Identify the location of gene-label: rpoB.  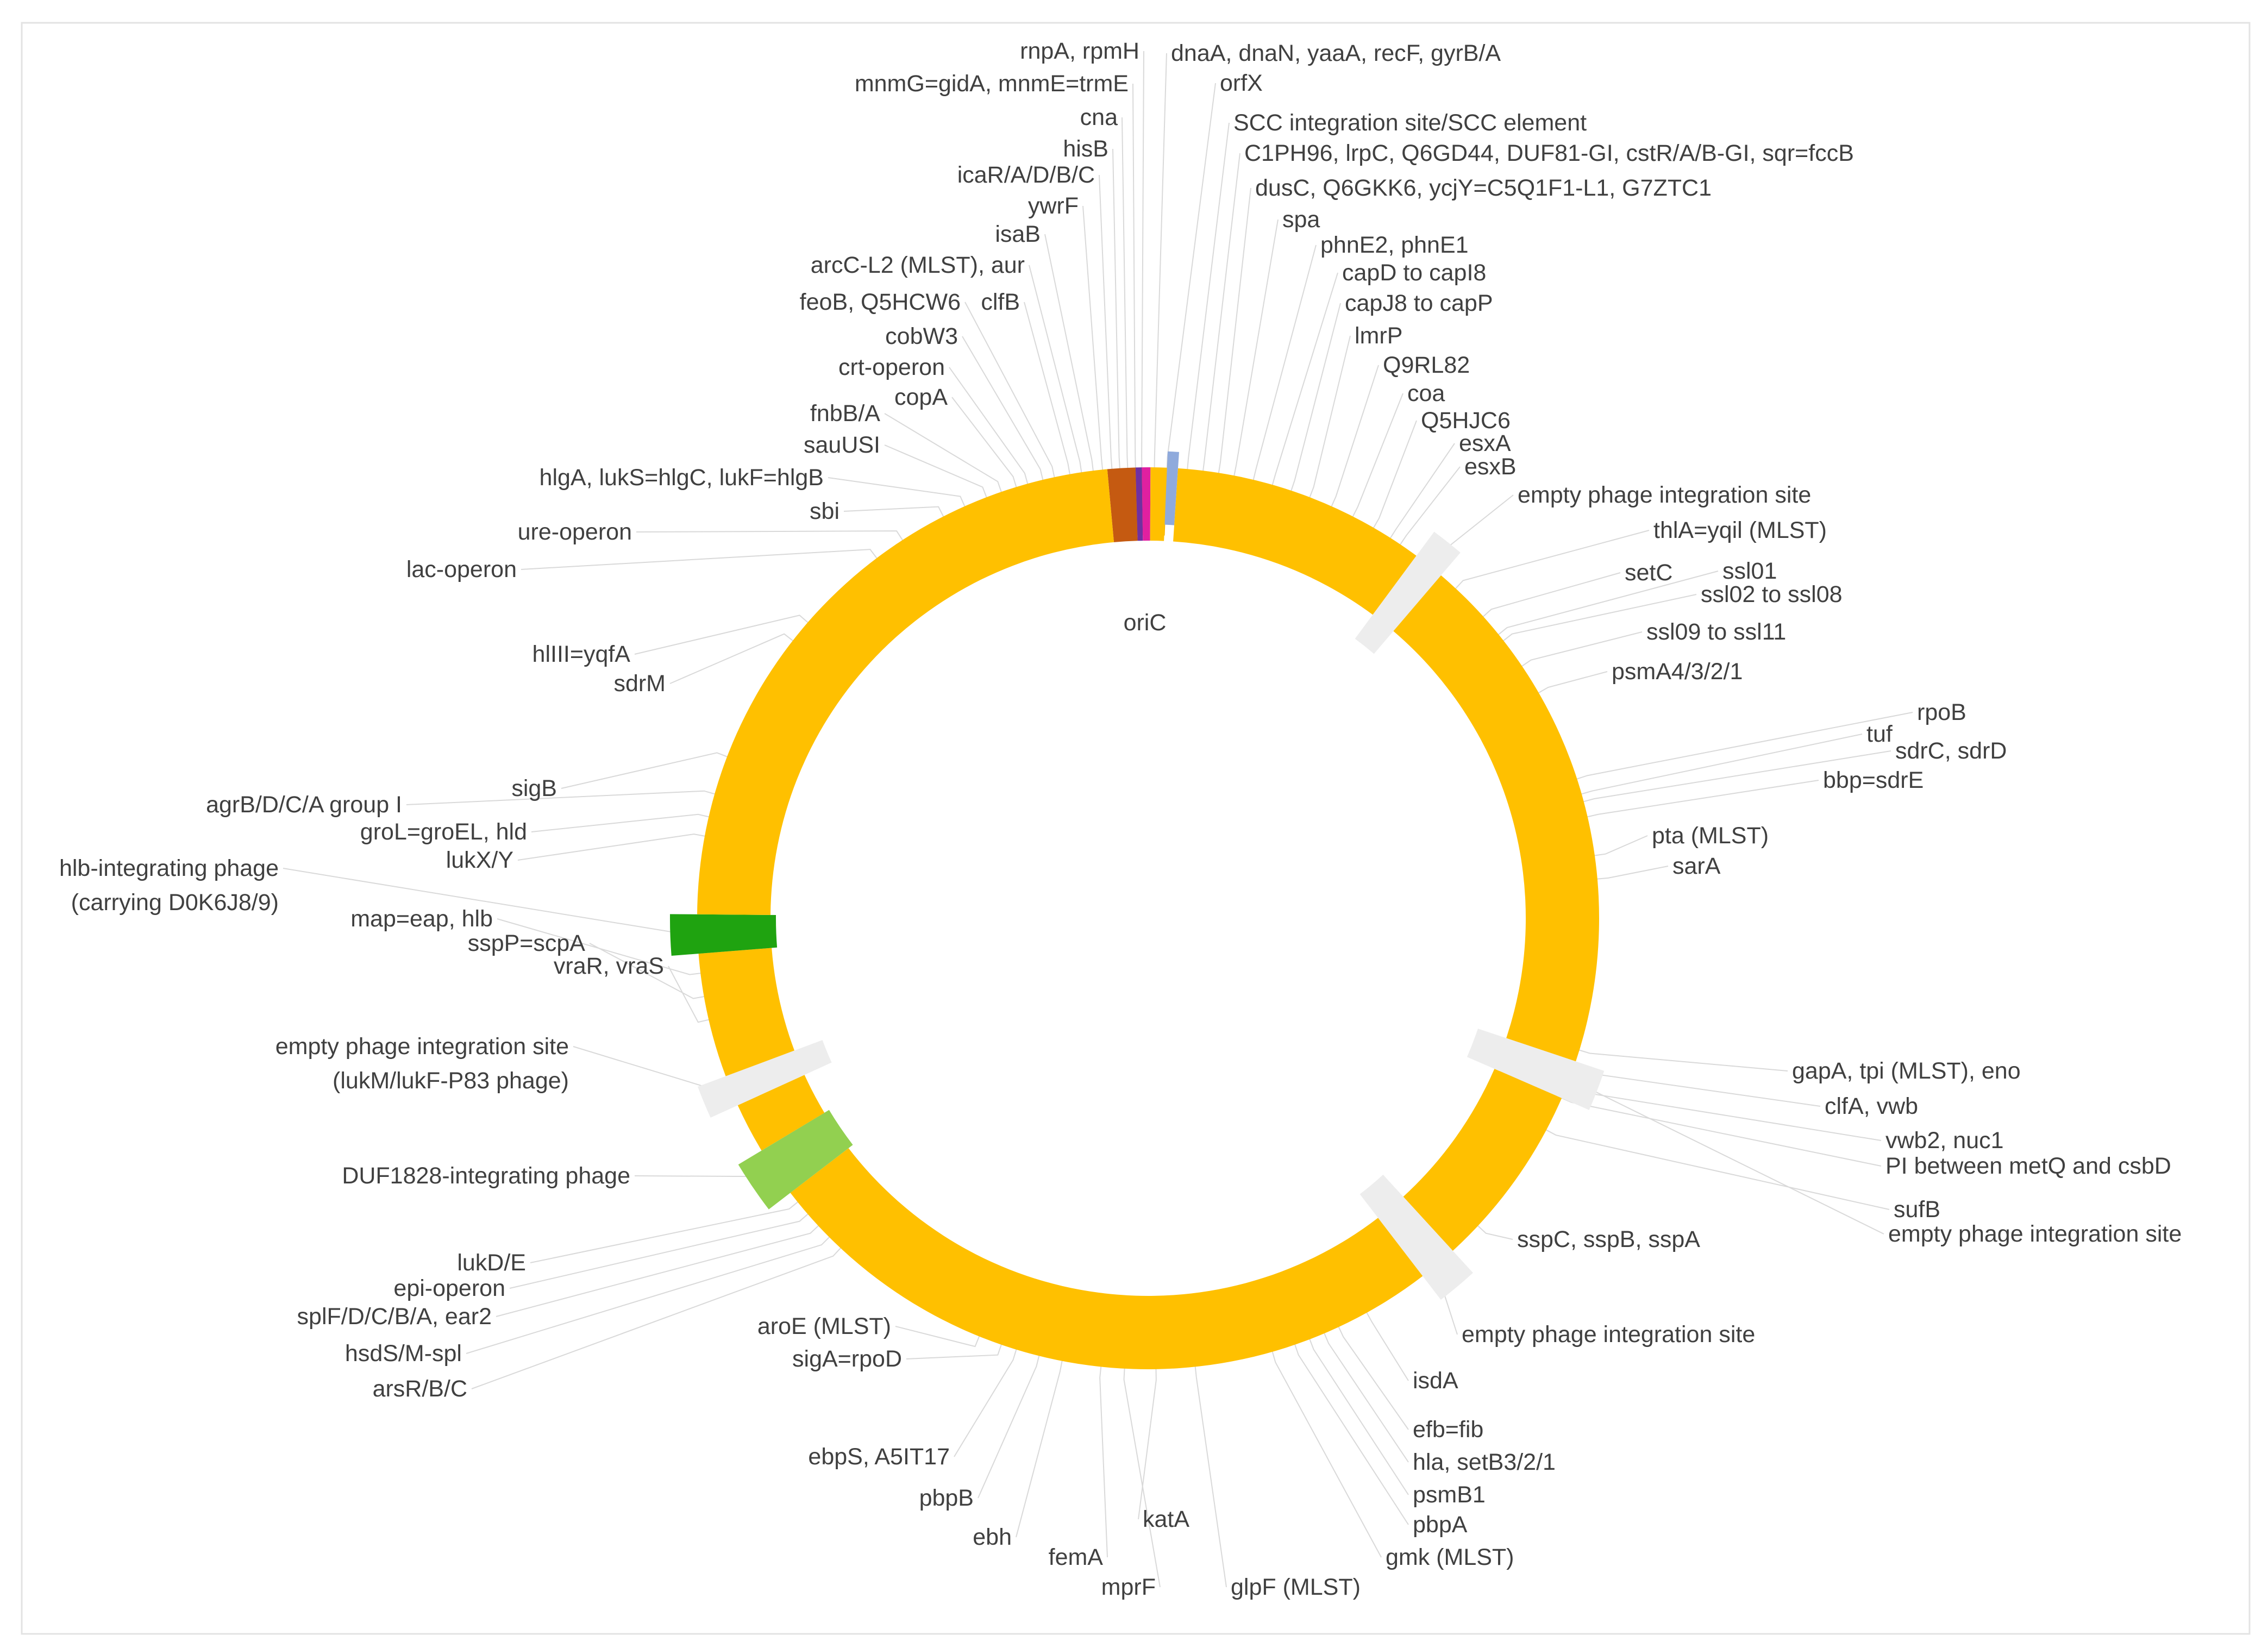
(1941, 712).